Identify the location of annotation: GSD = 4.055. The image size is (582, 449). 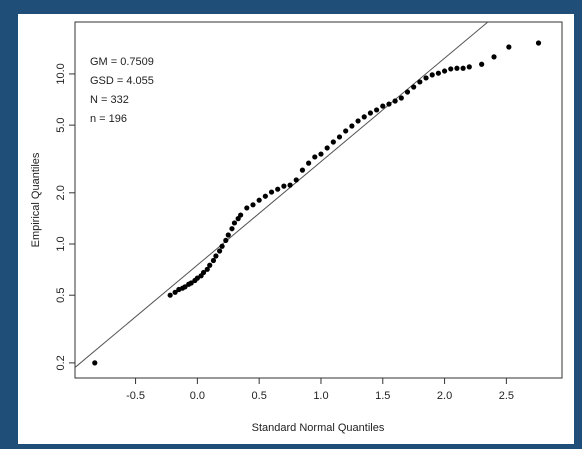
(122, 81).